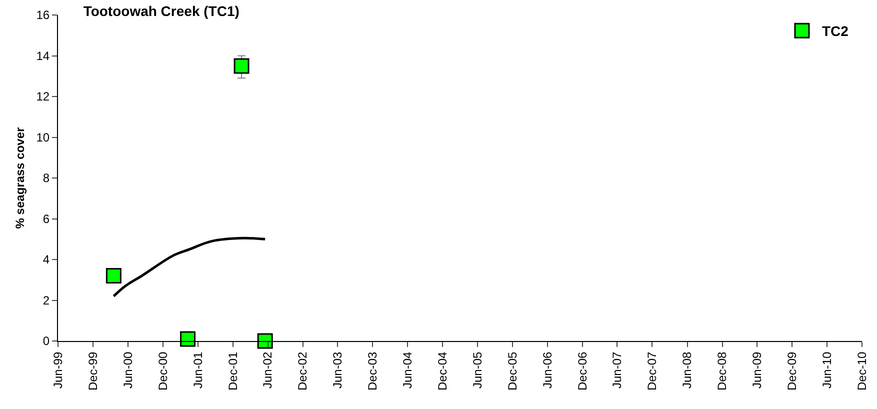 The width and height of the screenshot is (877, 409). Describe the element at coordinates (722, 370) in the screenshot. I see `x-tick-label: Dec-08` at that location.